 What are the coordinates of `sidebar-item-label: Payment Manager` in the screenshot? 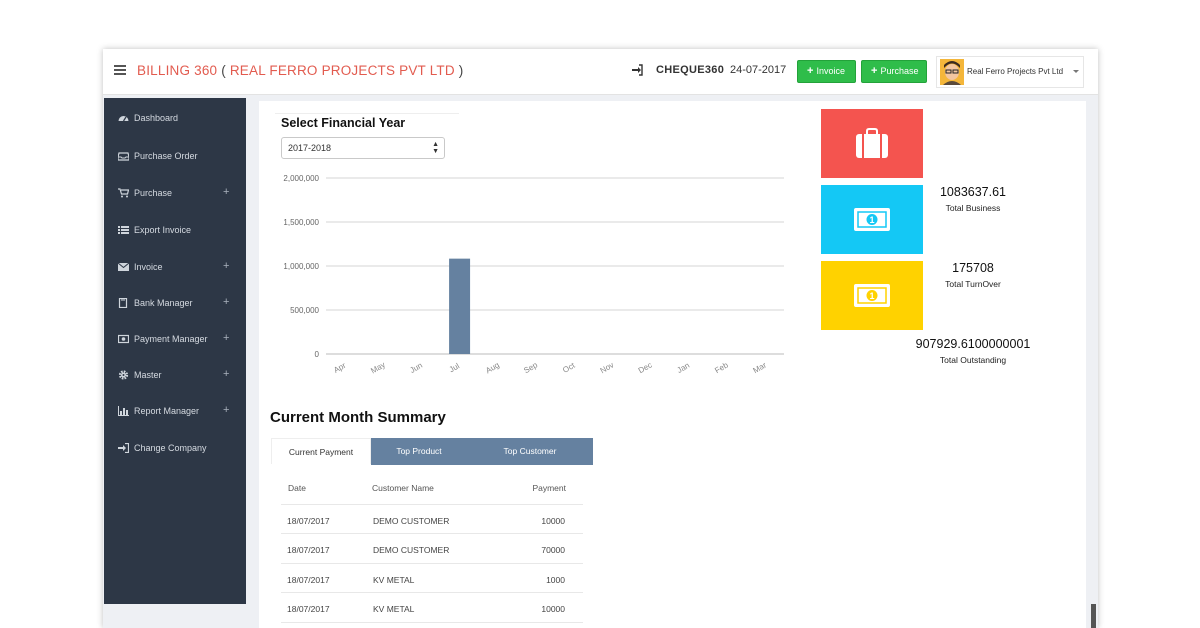 It's located at (171, 339).